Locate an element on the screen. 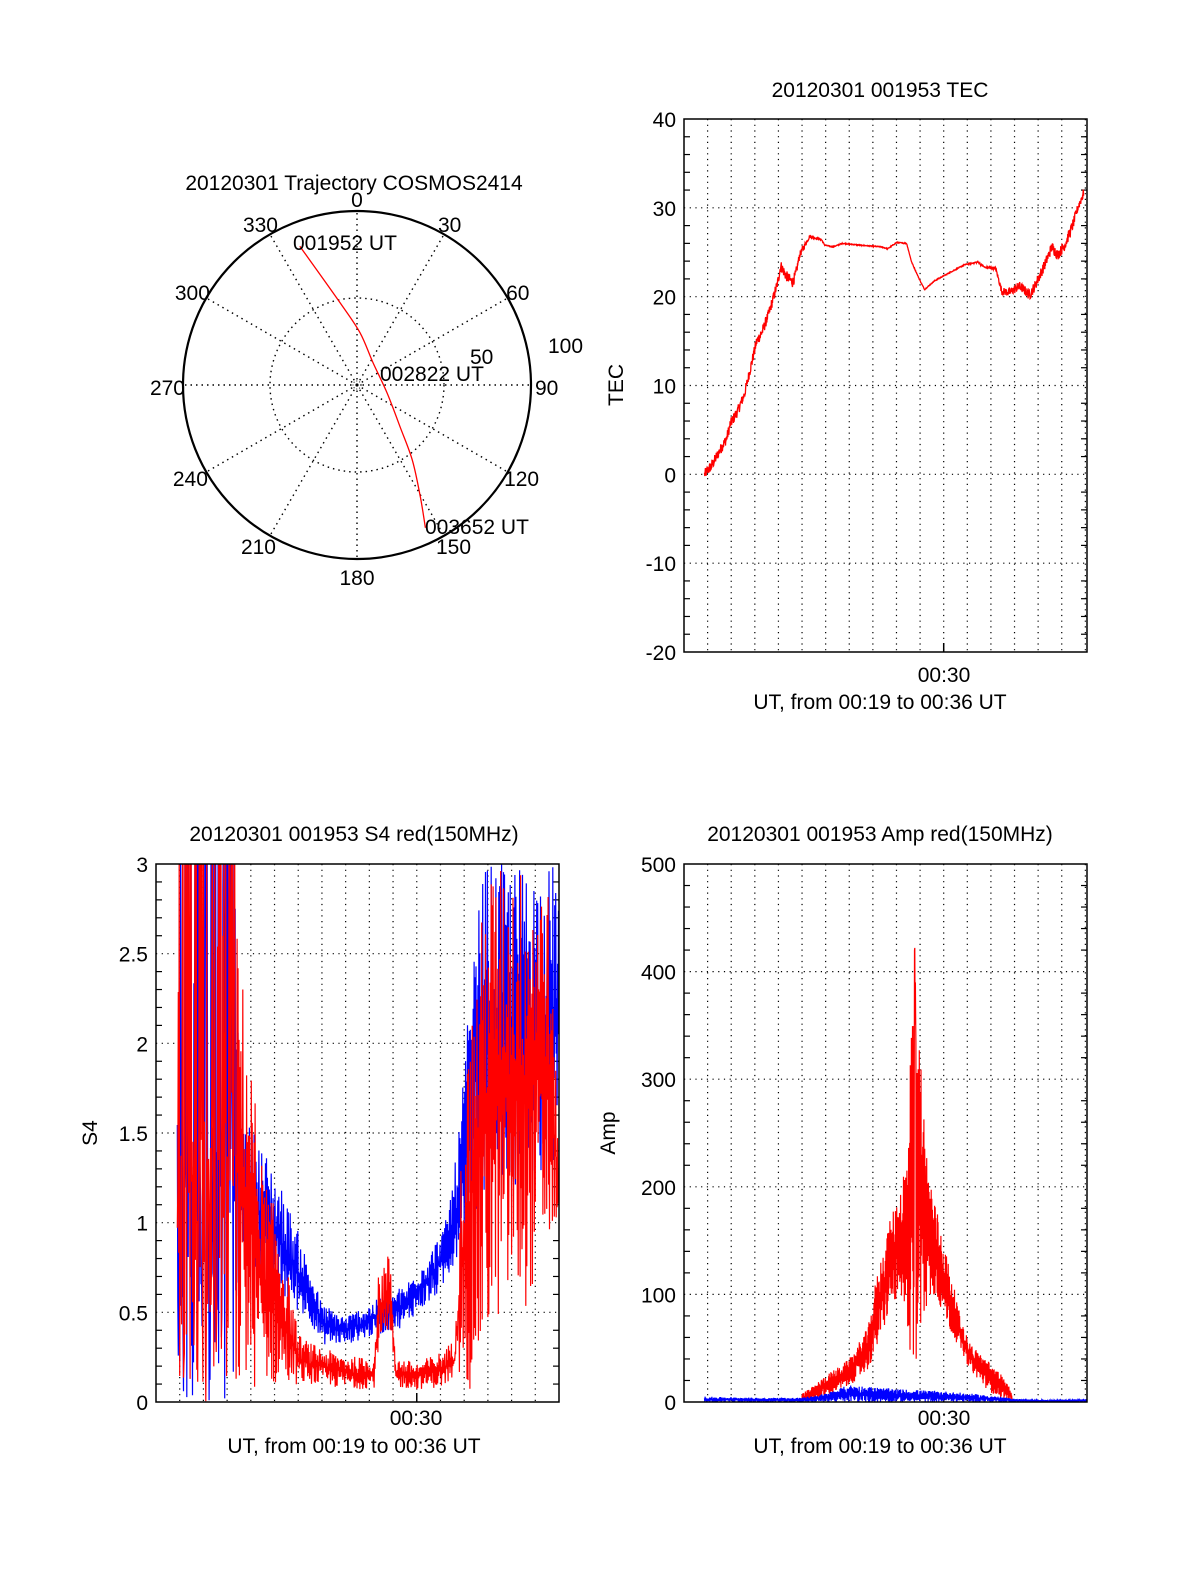 Image resolution: width=1200 pixels, height=1575 pixels. azimuth-label-210: 210 is located at coordinates (258, 547).